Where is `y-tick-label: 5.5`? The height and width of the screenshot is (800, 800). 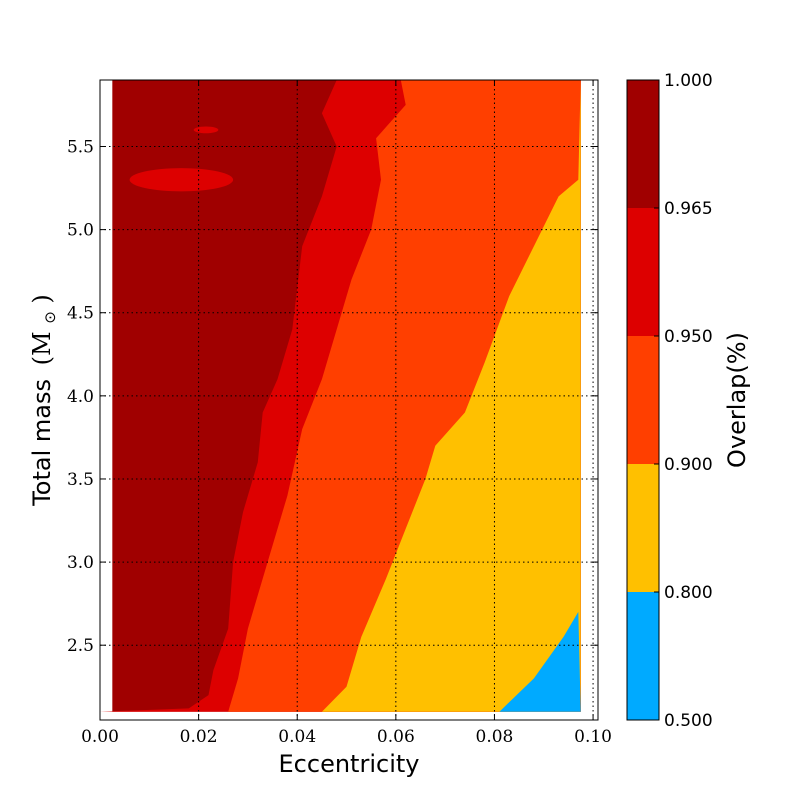 y-tick-label: 5.5 is located at coordinates (80, 147).